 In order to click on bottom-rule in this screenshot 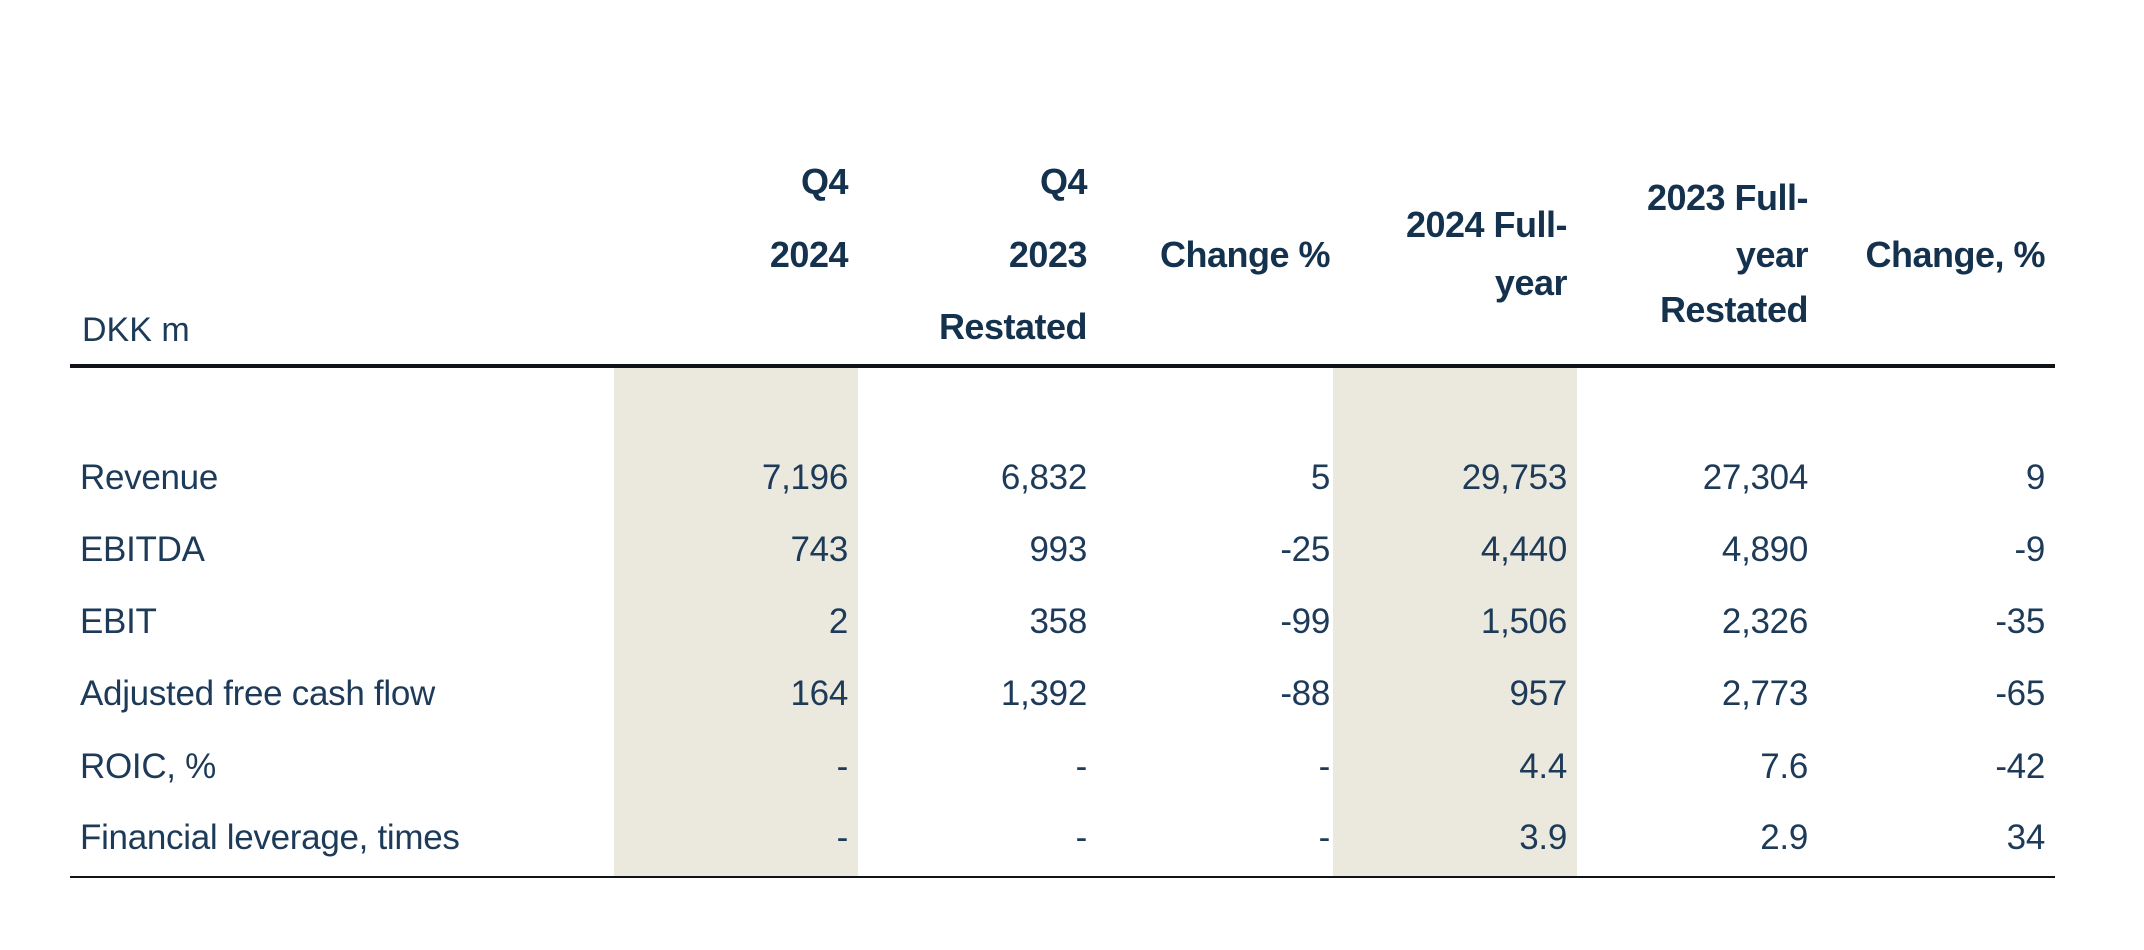, I will do `click(1062, 877)`.